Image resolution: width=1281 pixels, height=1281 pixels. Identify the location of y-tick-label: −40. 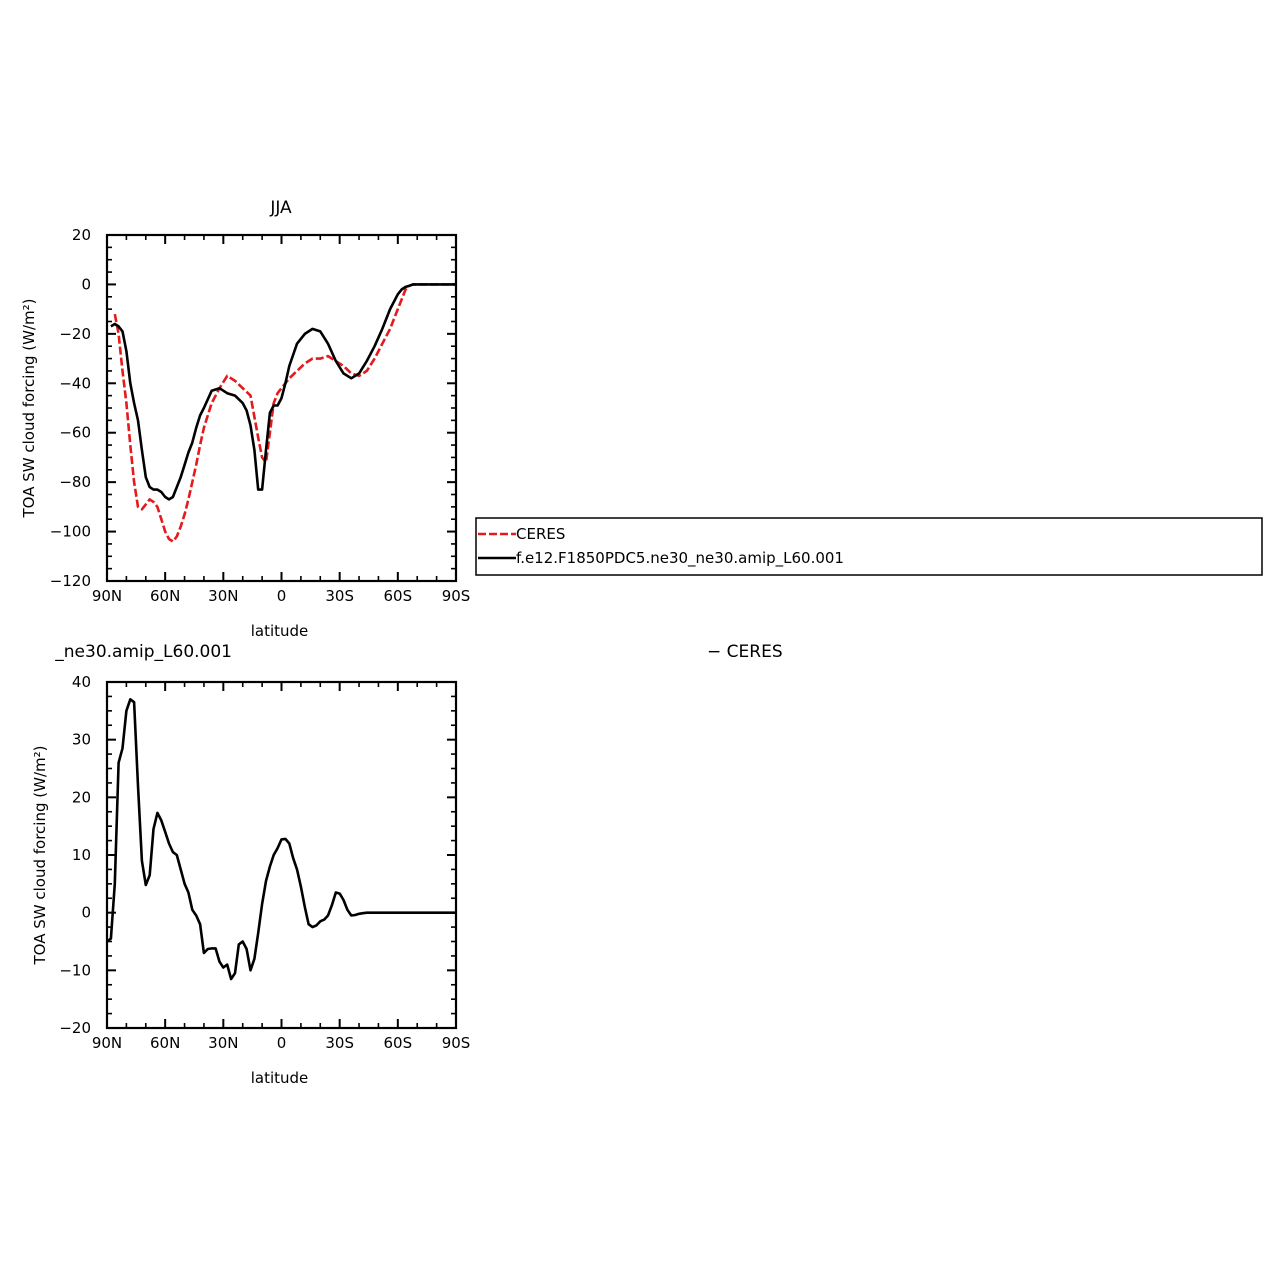
(75, 383).